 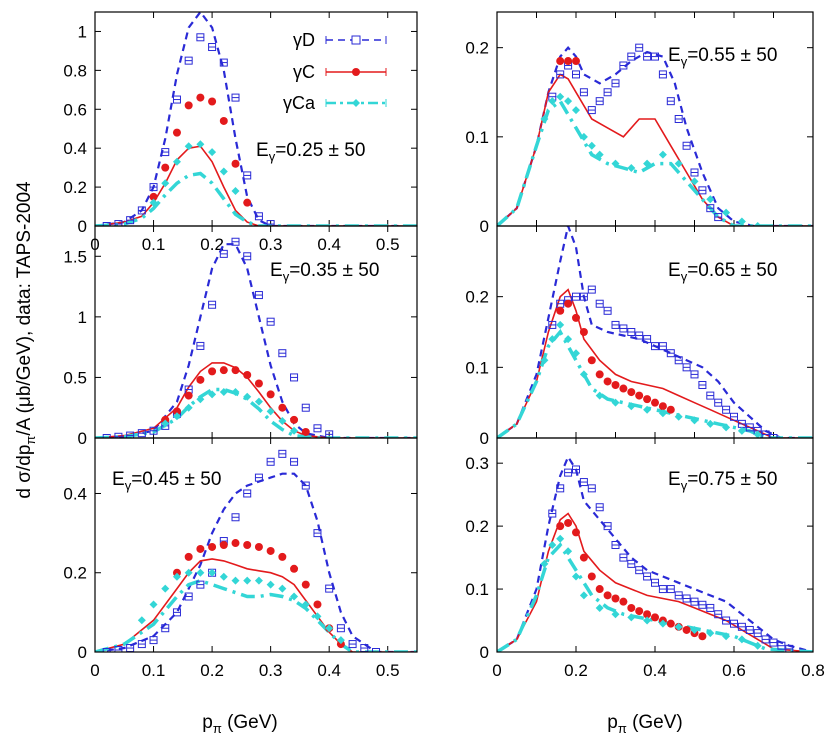 I want to click on energy-label: Eγ=0.35 ± 50, so click(x=324, y=272).